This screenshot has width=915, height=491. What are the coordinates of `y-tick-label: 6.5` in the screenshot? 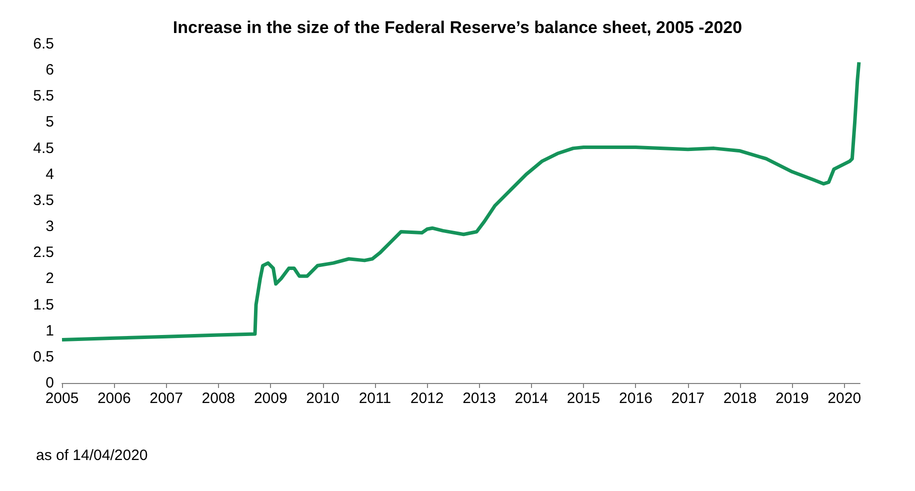 It's located at (43, 44).